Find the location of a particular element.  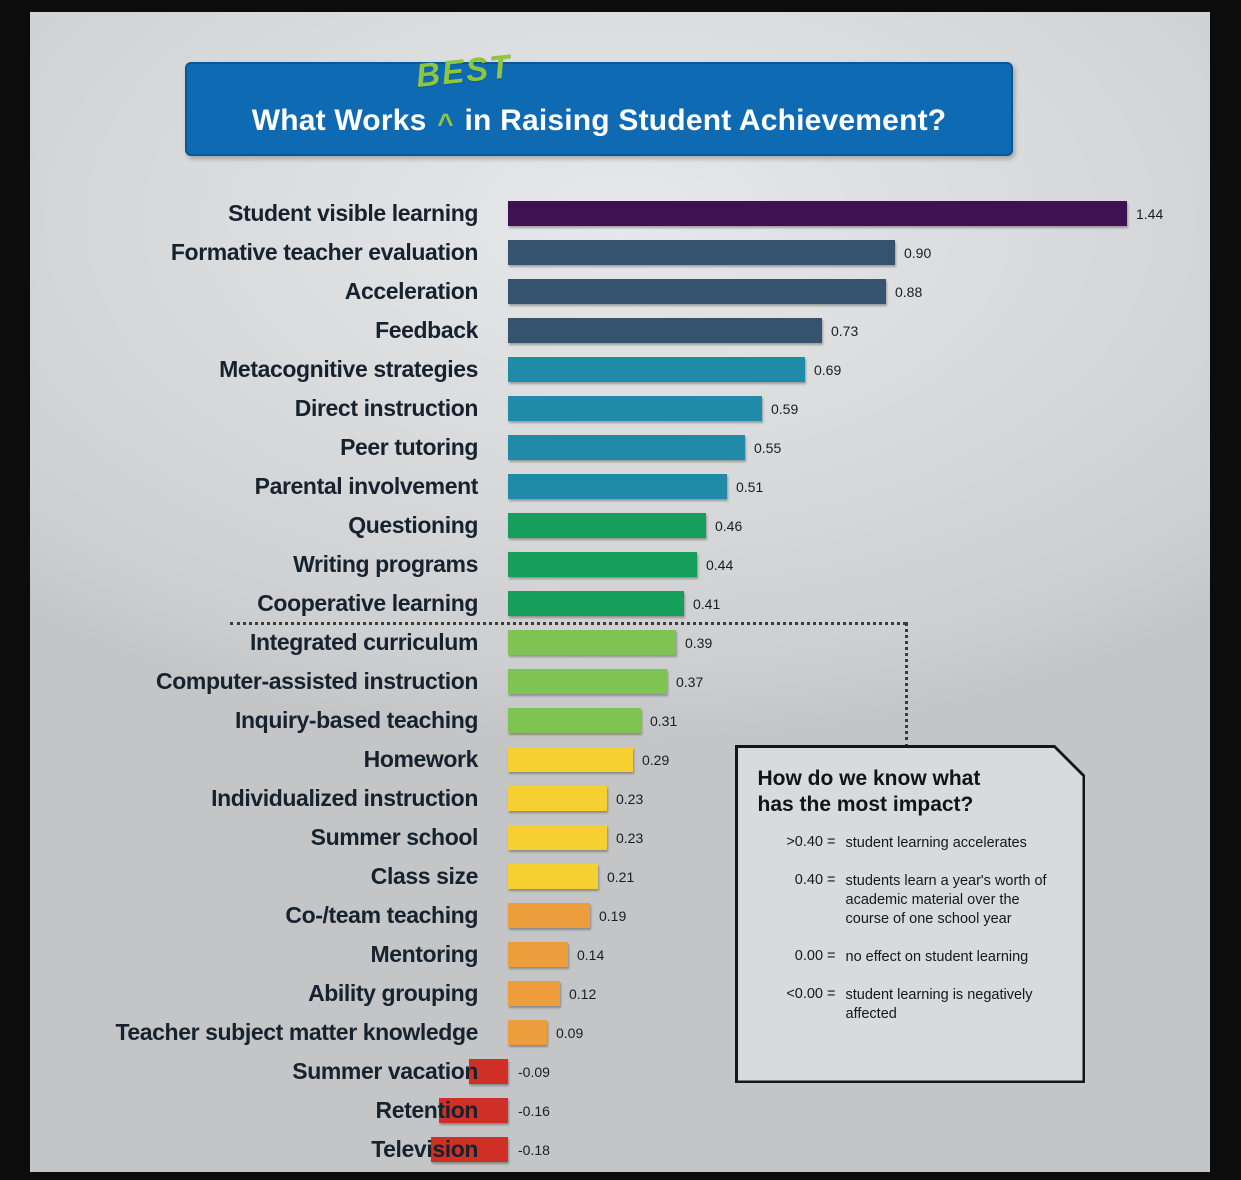

category-label: Co-/team teaching is located at coordinates (381, 915).